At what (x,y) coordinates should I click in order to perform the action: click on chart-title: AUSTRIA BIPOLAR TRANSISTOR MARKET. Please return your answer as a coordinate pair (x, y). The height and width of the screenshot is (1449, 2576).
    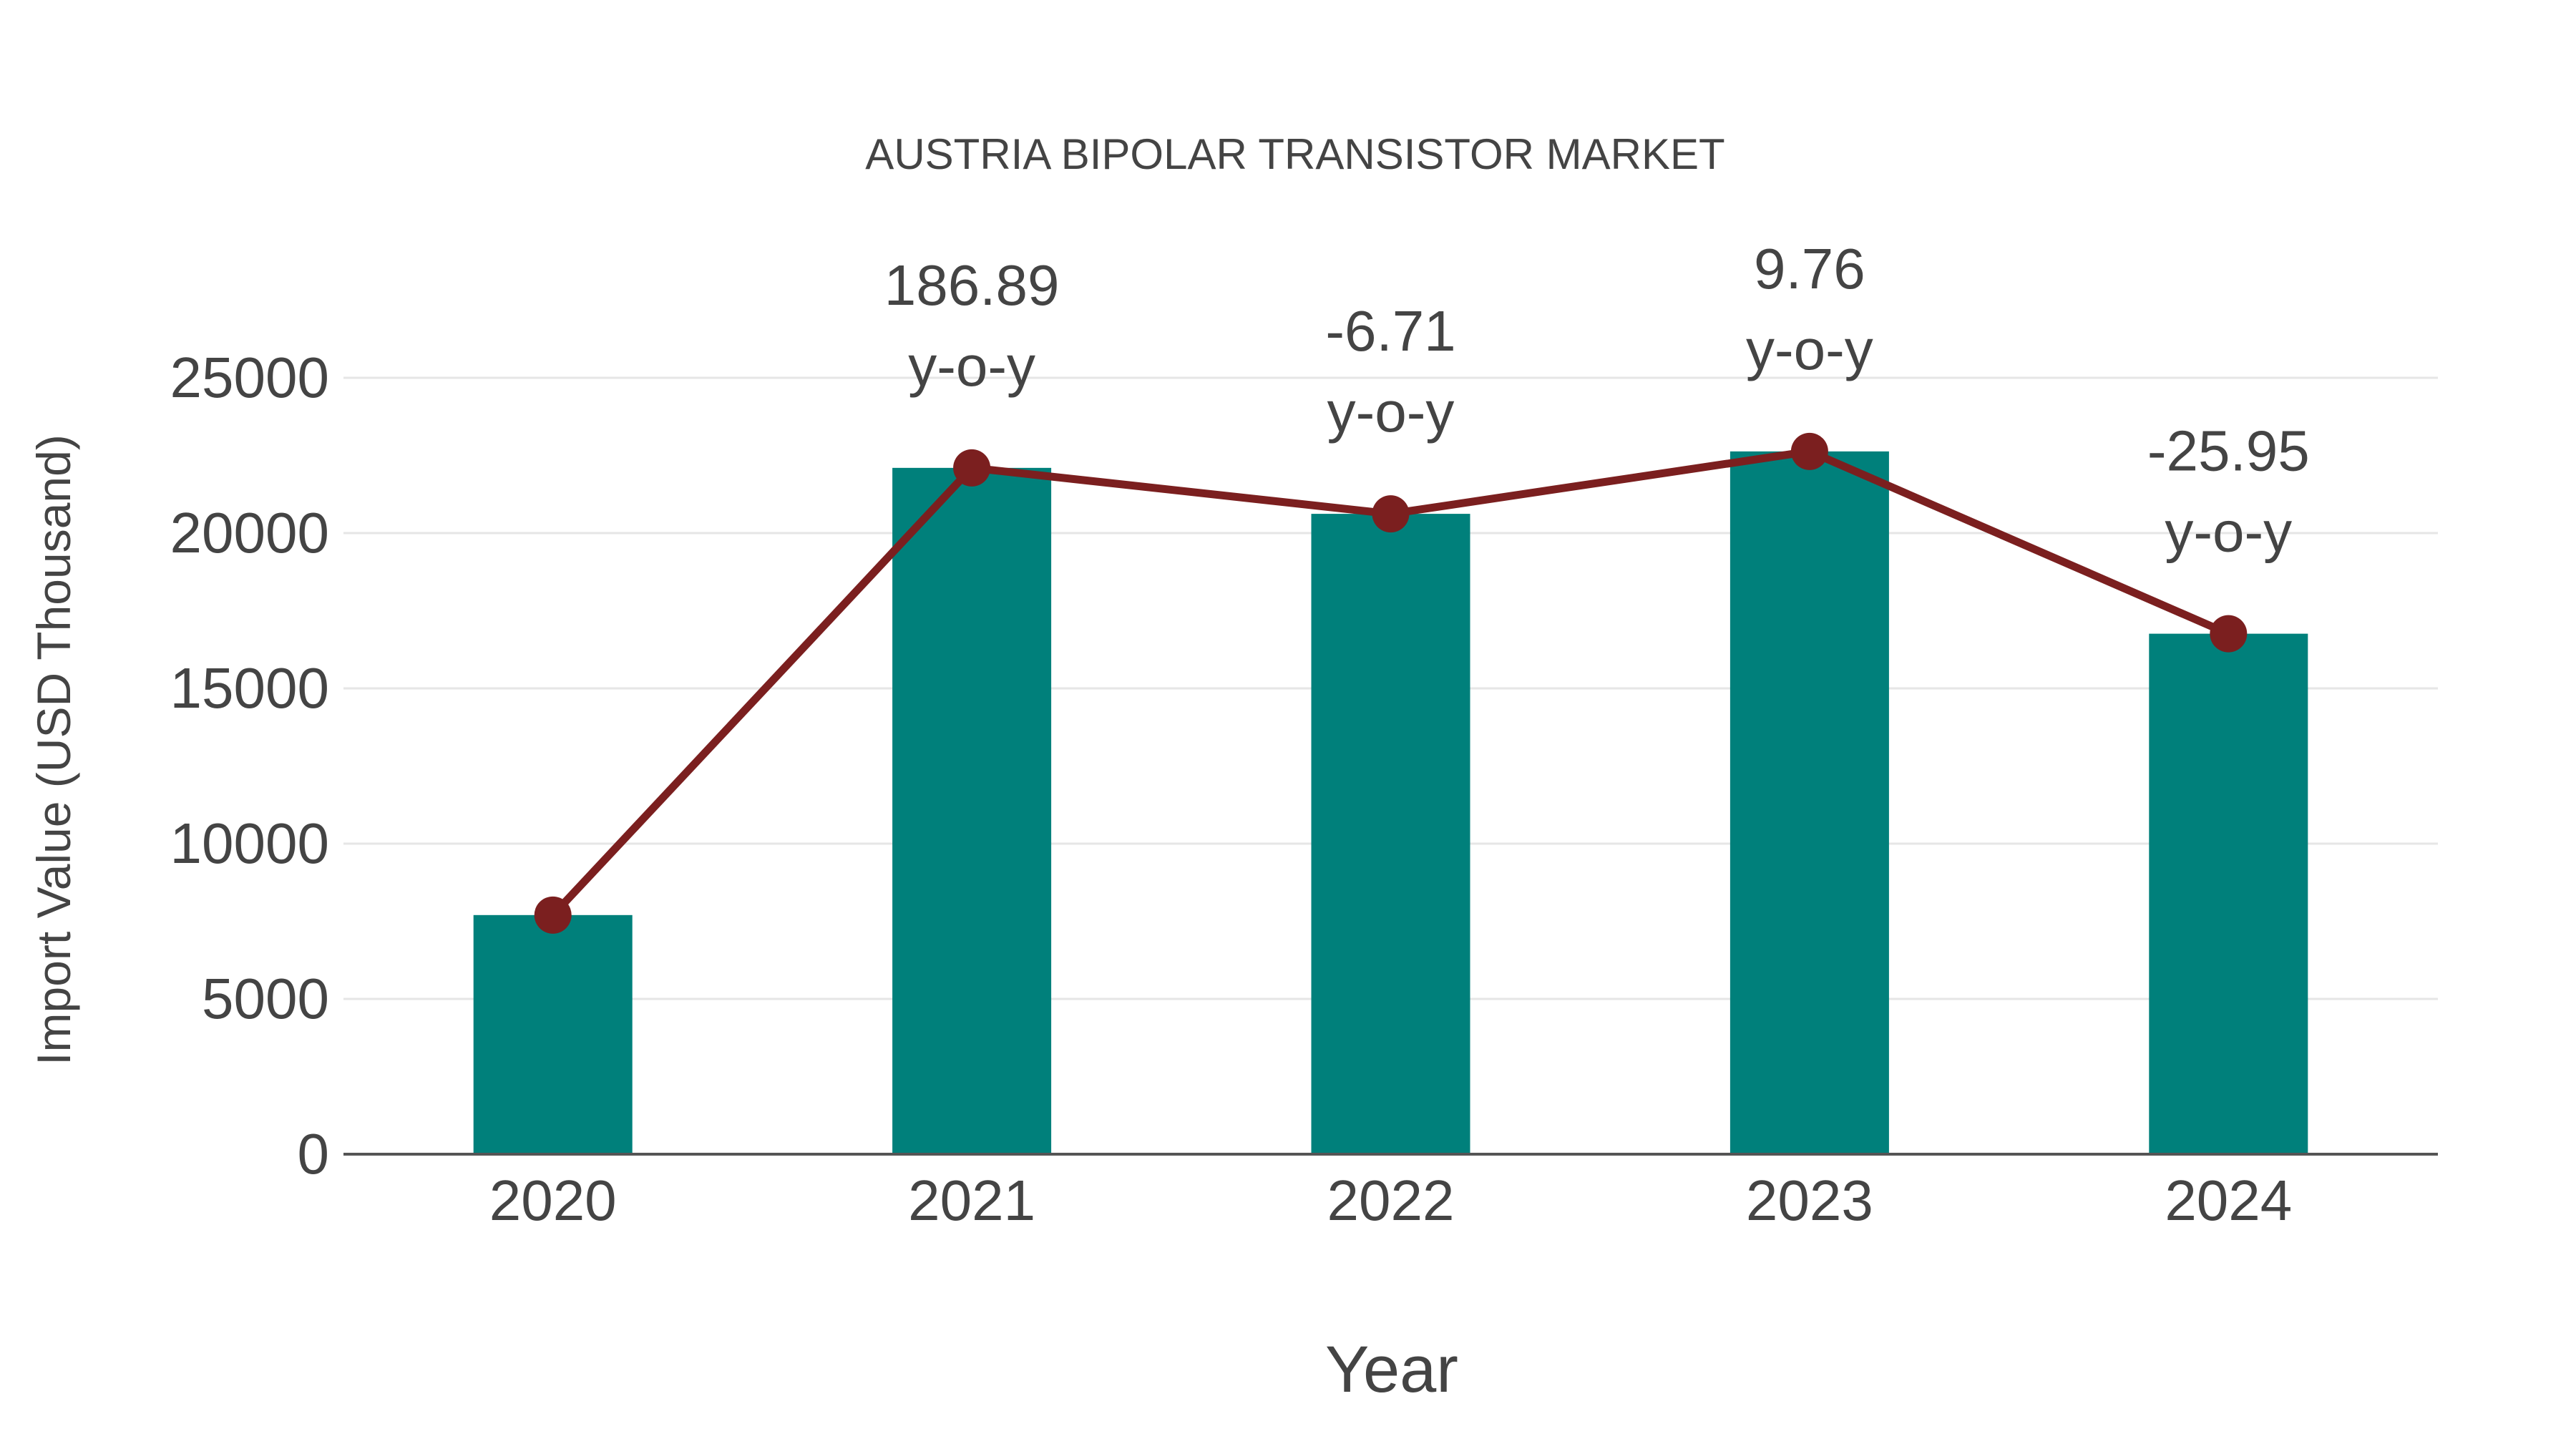
    Looking at the image, I should click on (1294, 154).